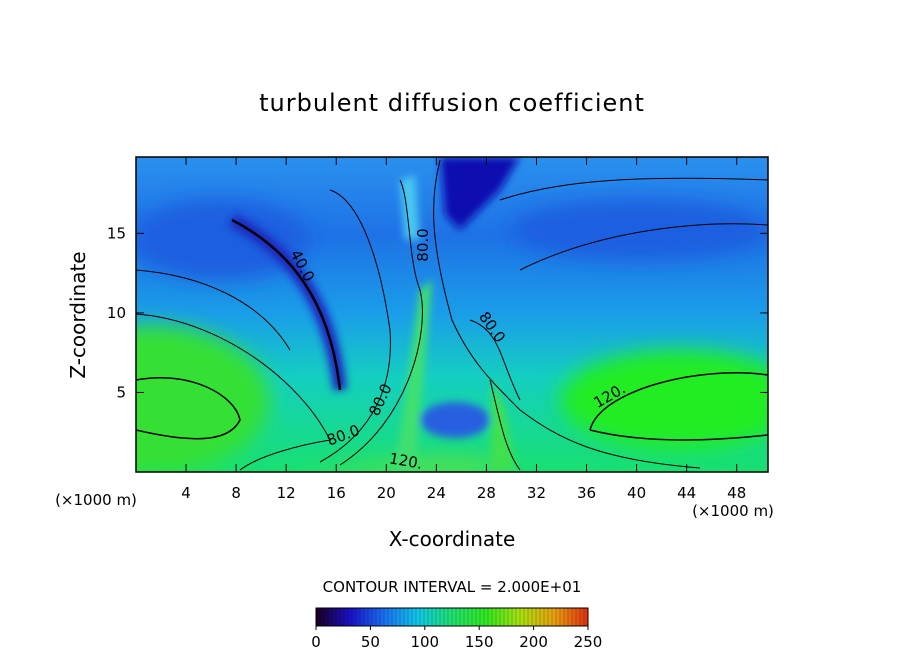 The image size is (904, 658). I want to click on x-tick-label: 12, so click(286, 493).